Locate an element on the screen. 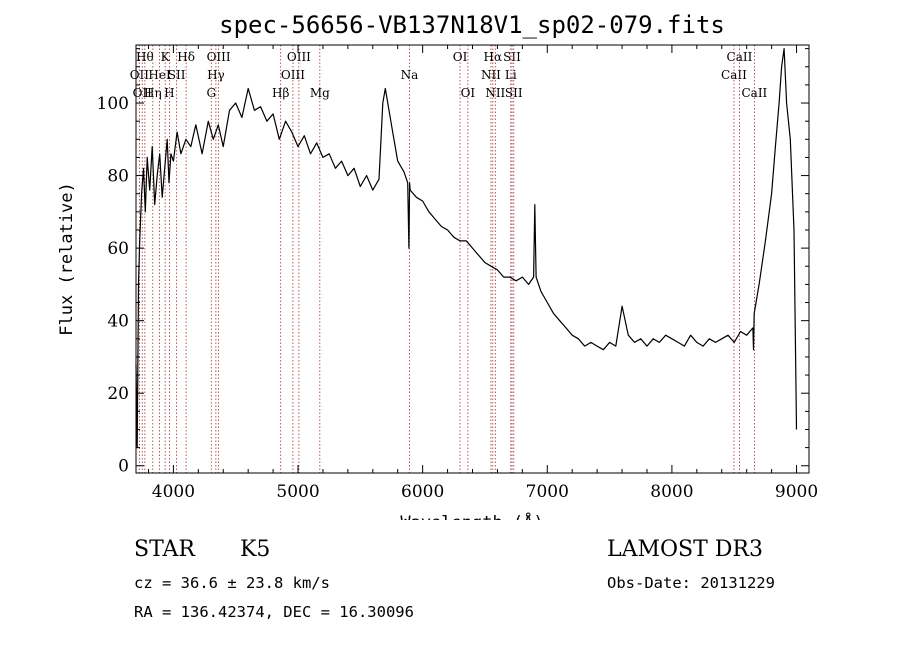 The height and width of the screenshot is (649, 900). spectral-line-label: G is located at coordinates (211, 93).